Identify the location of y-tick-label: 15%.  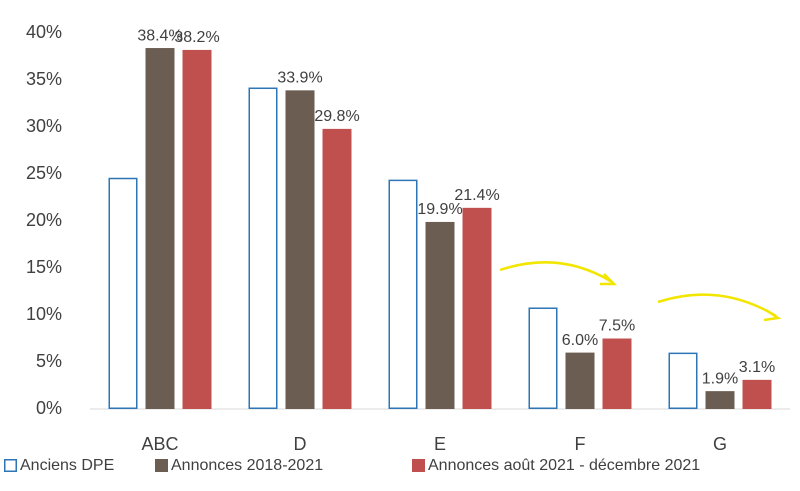
(44, 267).